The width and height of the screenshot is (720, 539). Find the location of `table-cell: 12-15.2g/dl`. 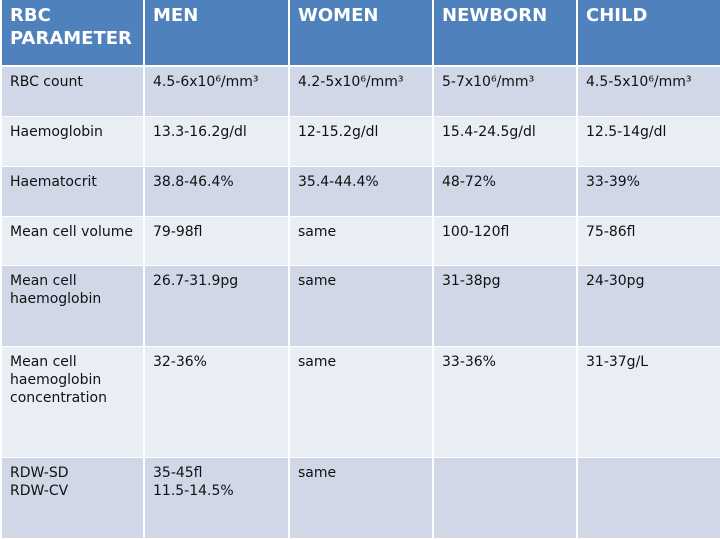

table-cell: 12-15.2g/dl is located at coordinates (361, 141).